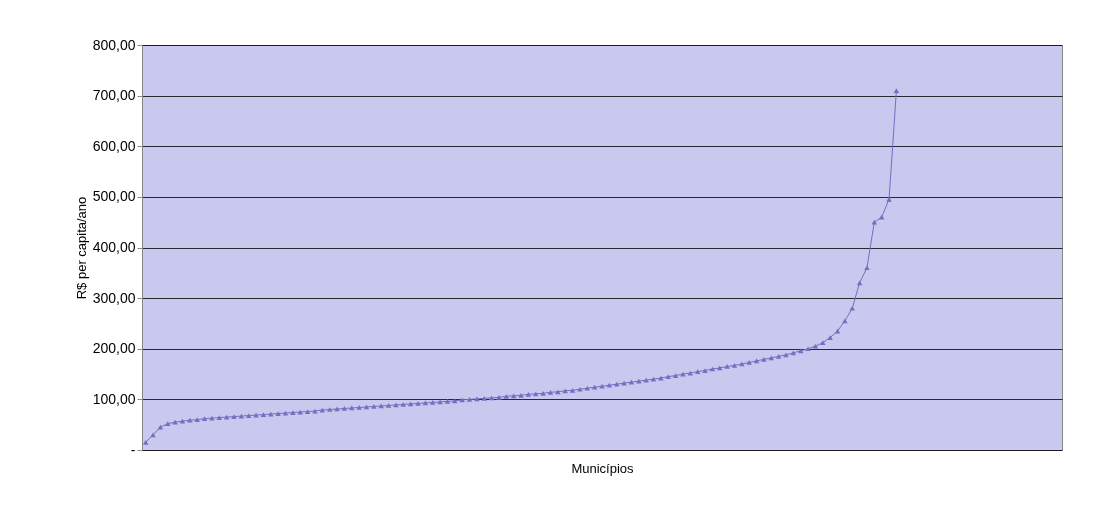 The height and width of the screenshot is (520, 1116). Describe the element at coordinates (114, 145) in the screenshot. I see `y-tick-label: 600,00` at that location.